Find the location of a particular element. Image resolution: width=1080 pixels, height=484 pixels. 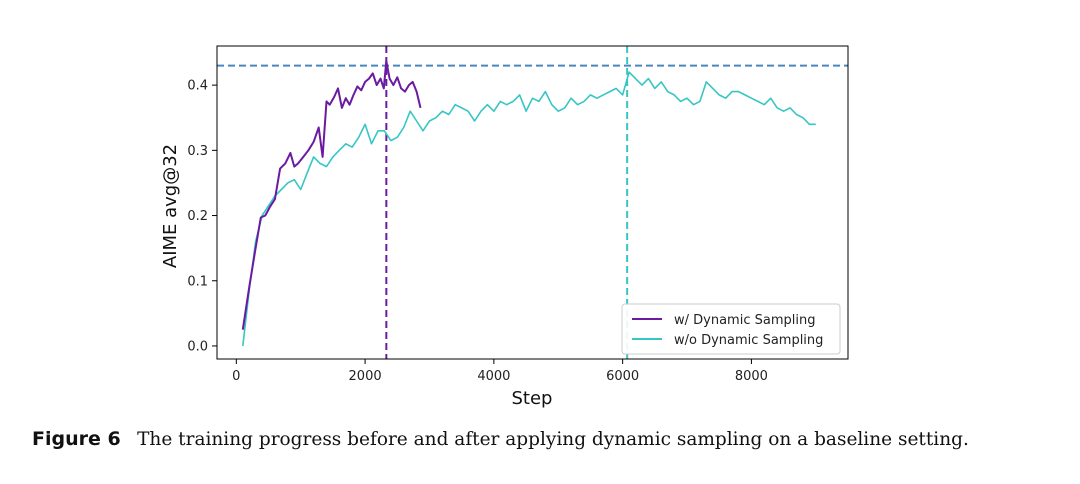

x-axis-title: Step is located at coordinates (532, 398).